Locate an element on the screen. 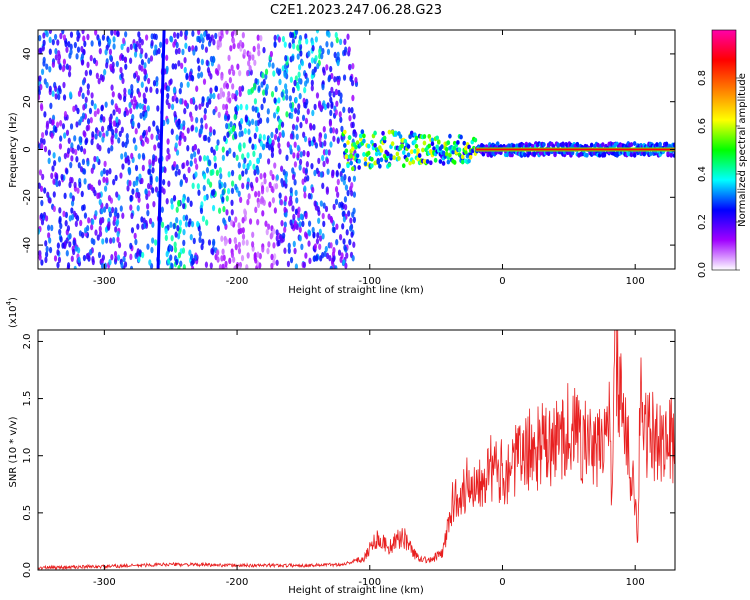  snr-y-exponent-close: ) is located at coordinates (13, 299).